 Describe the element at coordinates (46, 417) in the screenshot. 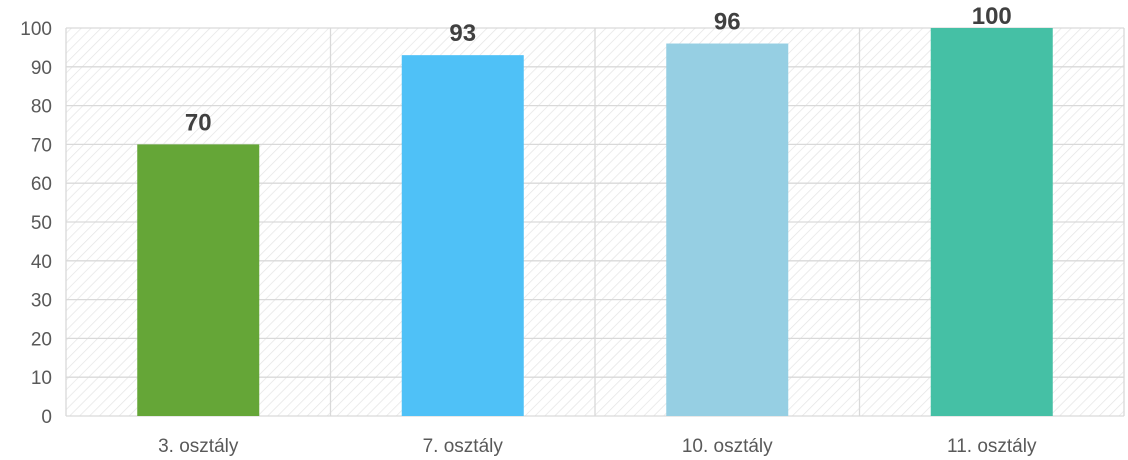

I see `y-tick-label: 0` at that location.